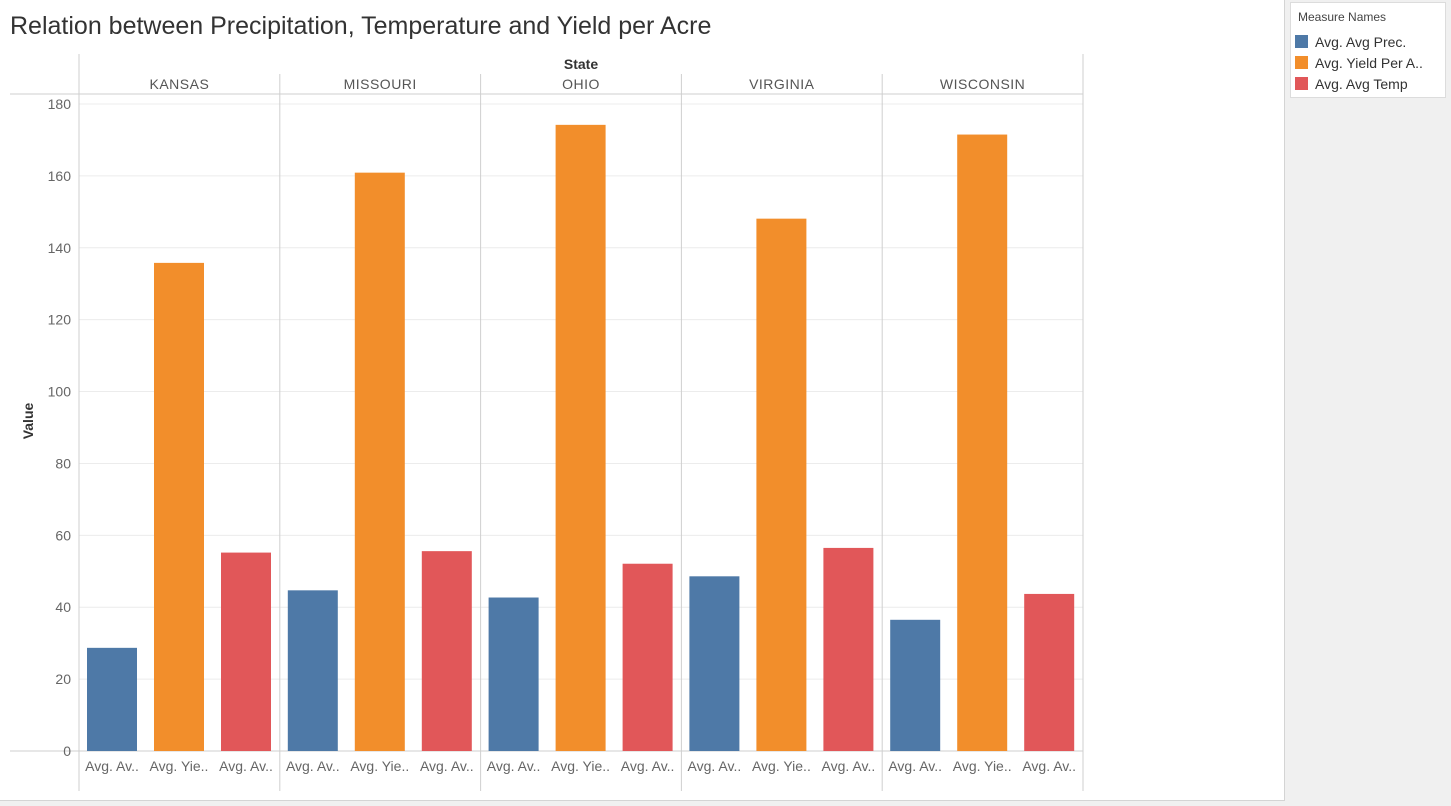 The width and height of the screenshot is (1451, 806). I want to click on y-tick-label: 140, so click(60, 248).